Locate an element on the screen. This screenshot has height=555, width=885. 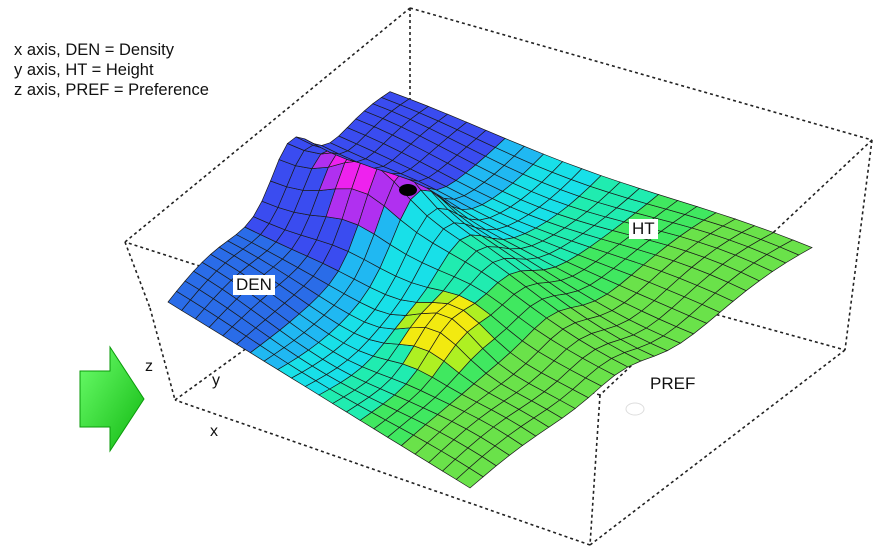
den-label: DEN is located at coordinates (254, 285).